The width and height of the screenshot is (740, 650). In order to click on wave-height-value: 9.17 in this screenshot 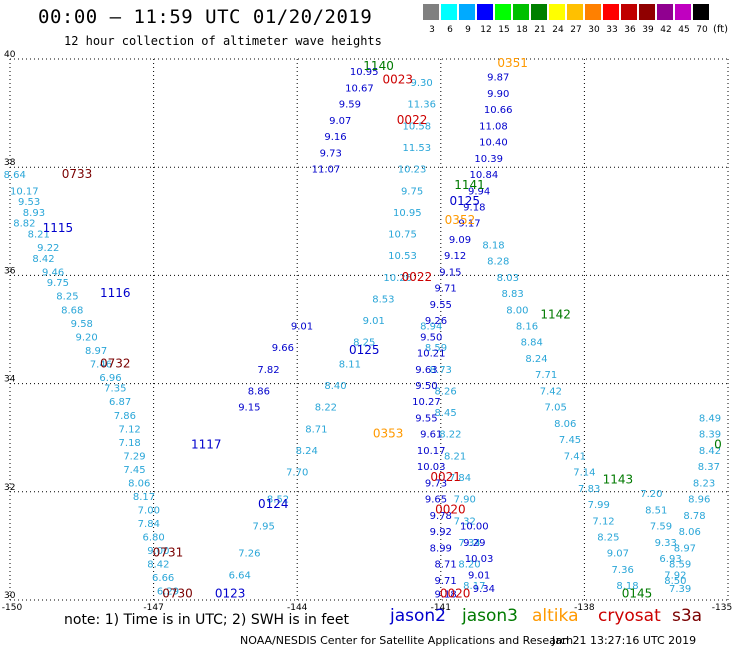, I will do `click(469, 224)`.